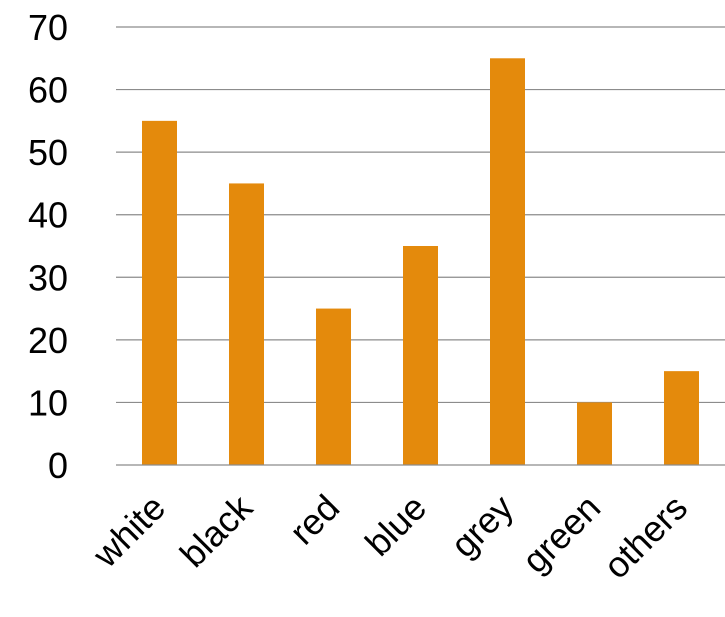 This screenshot has width=725, height=617. I want to click on x-tick-label-white: white, so click(128, 531).